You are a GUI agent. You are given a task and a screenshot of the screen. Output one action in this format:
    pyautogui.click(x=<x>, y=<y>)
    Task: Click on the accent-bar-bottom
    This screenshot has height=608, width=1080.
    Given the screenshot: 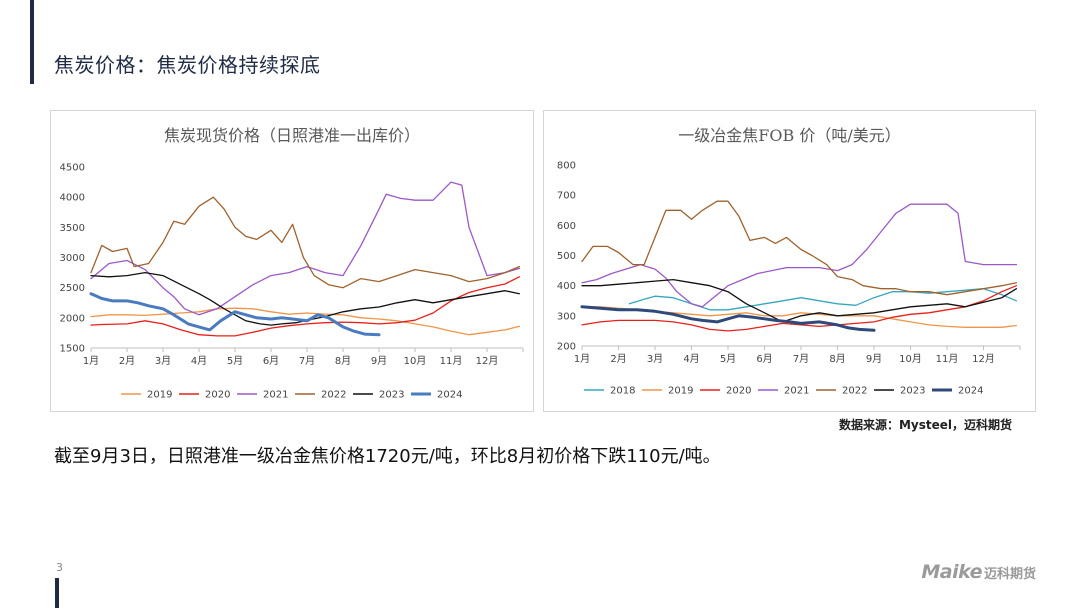 What is the action you would take?
    pyautogui.click(x=57, y=593)
    